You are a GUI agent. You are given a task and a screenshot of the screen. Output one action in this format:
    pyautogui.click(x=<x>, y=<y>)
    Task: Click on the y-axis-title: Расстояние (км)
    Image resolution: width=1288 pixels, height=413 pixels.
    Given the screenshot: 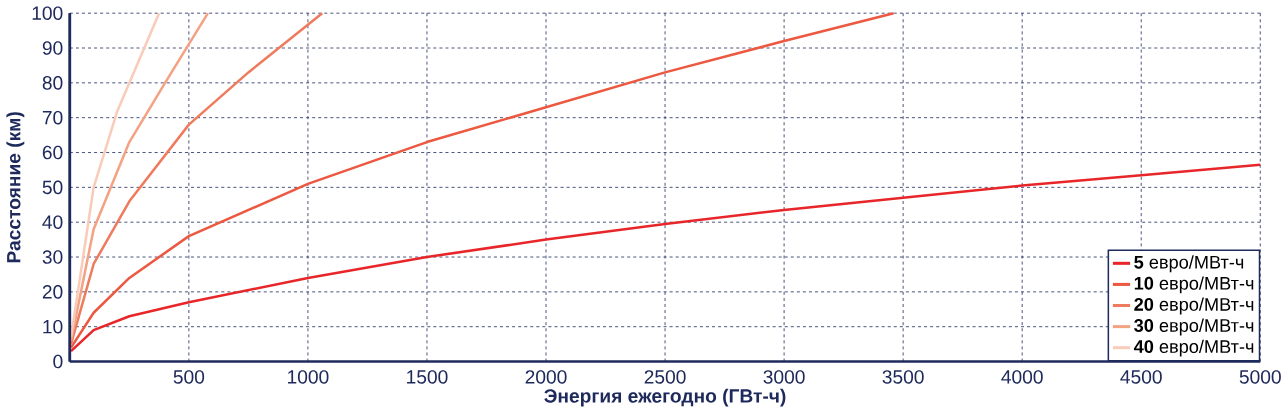 What is the action you would take?
    pyautogui.click(x=15, y=187)
    